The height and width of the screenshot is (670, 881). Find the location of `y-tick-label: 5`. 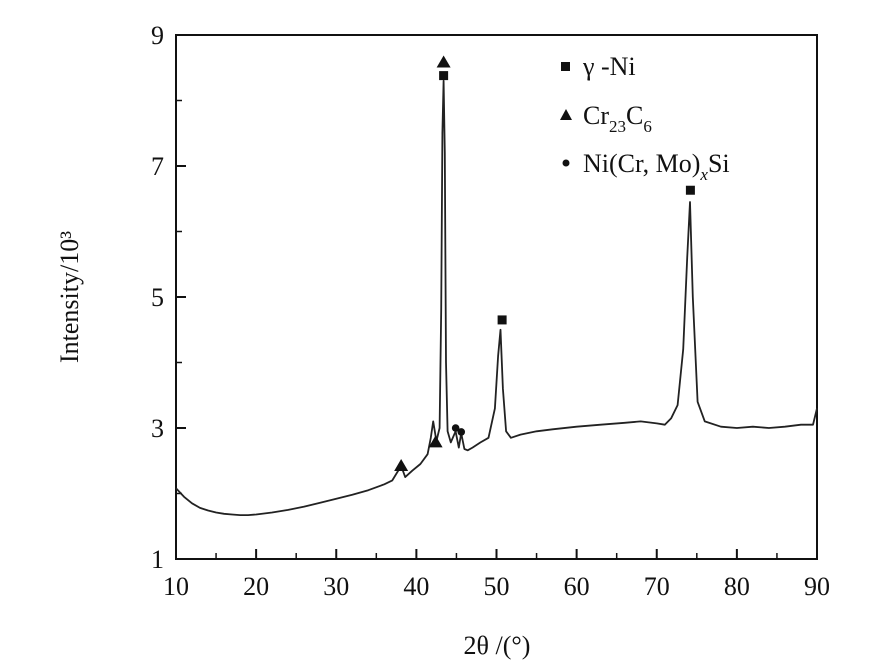

y-tick-label: 5 is located at coordinates (157, 297).